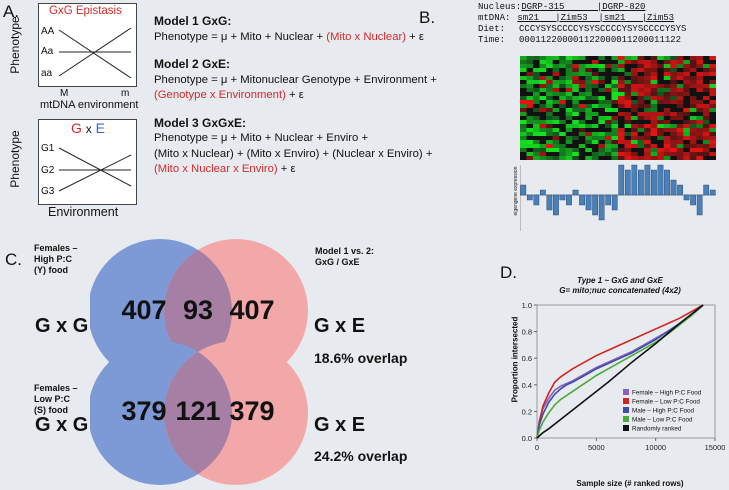 Image resolution: width=729 pixels, height=490 pixels. I want to click on series-line, so click(620, 371).